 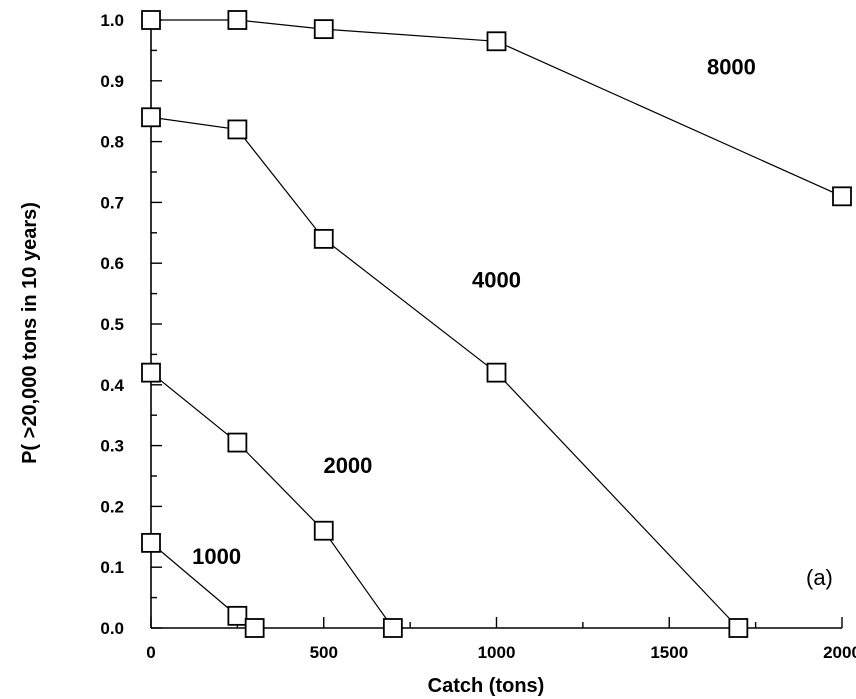 What do you see at coordinates (112, 567) in the screenshot?
I see `y-tick-label: 0.1` at bounding box center [112, 567].